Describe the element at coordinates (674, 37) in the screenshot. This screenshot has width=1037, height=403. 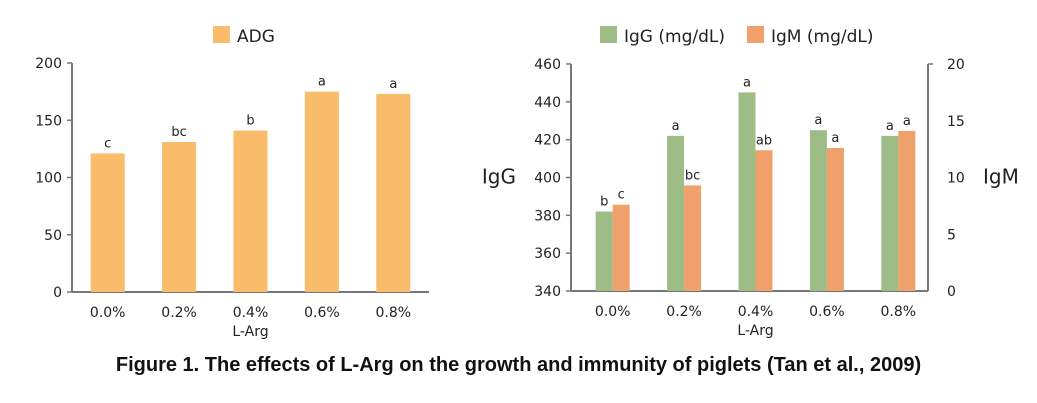
I see `legend-label: IgG (mg/dL)` at that location.